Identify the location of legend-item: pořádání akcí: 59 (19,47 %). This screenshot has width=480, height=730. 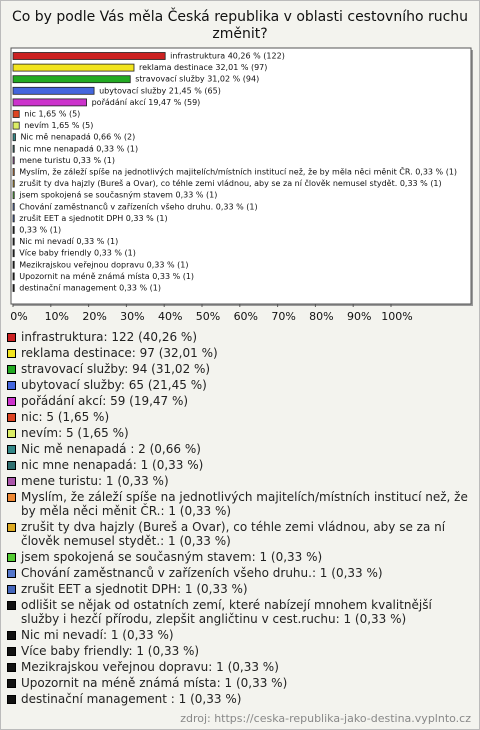
(240, 401).